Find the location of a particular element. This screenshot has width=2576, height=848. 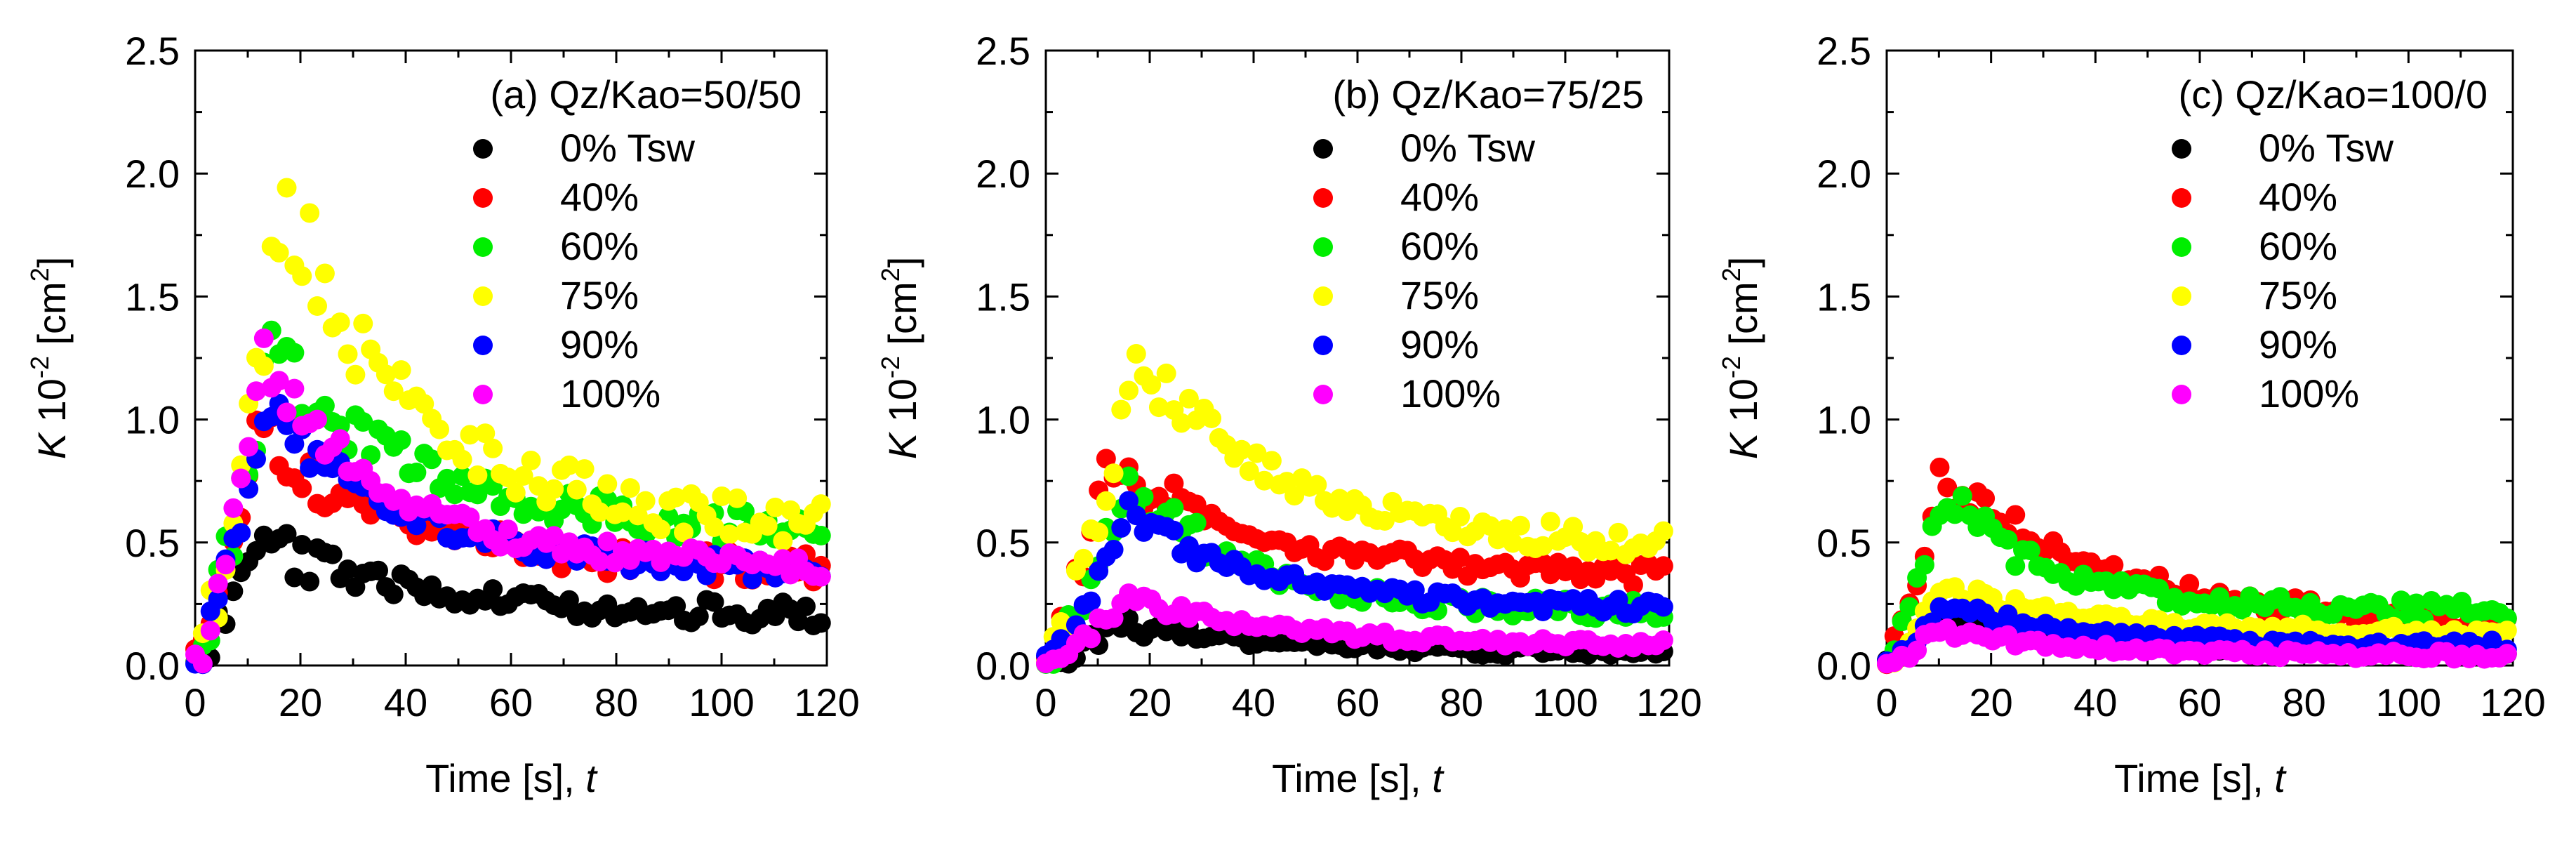

x-tick-label: 80 is located at coordinates (616, 702).